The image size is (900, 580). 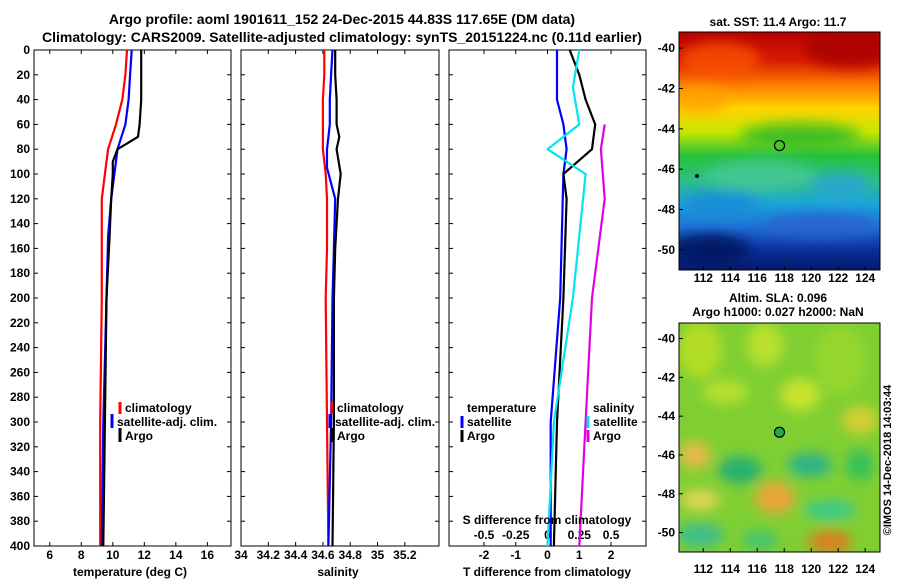 What do you see at coordinates (607, 436) in the screenshot?
I see `legend-label-sal-argo: Argo` at bounding box center [607, 436].